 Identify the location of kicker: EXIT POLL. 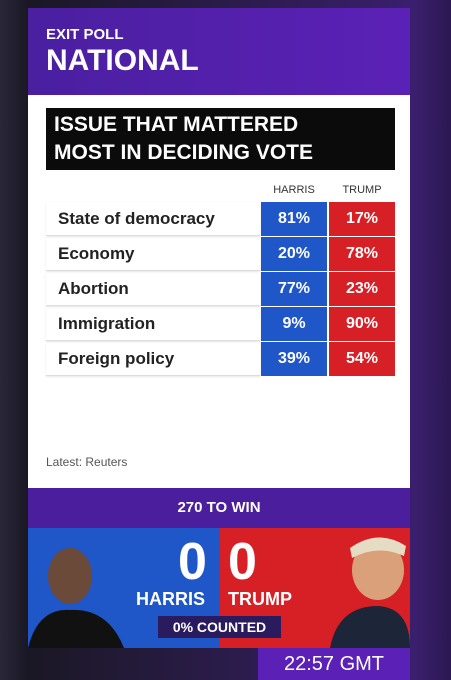
(85, 34).